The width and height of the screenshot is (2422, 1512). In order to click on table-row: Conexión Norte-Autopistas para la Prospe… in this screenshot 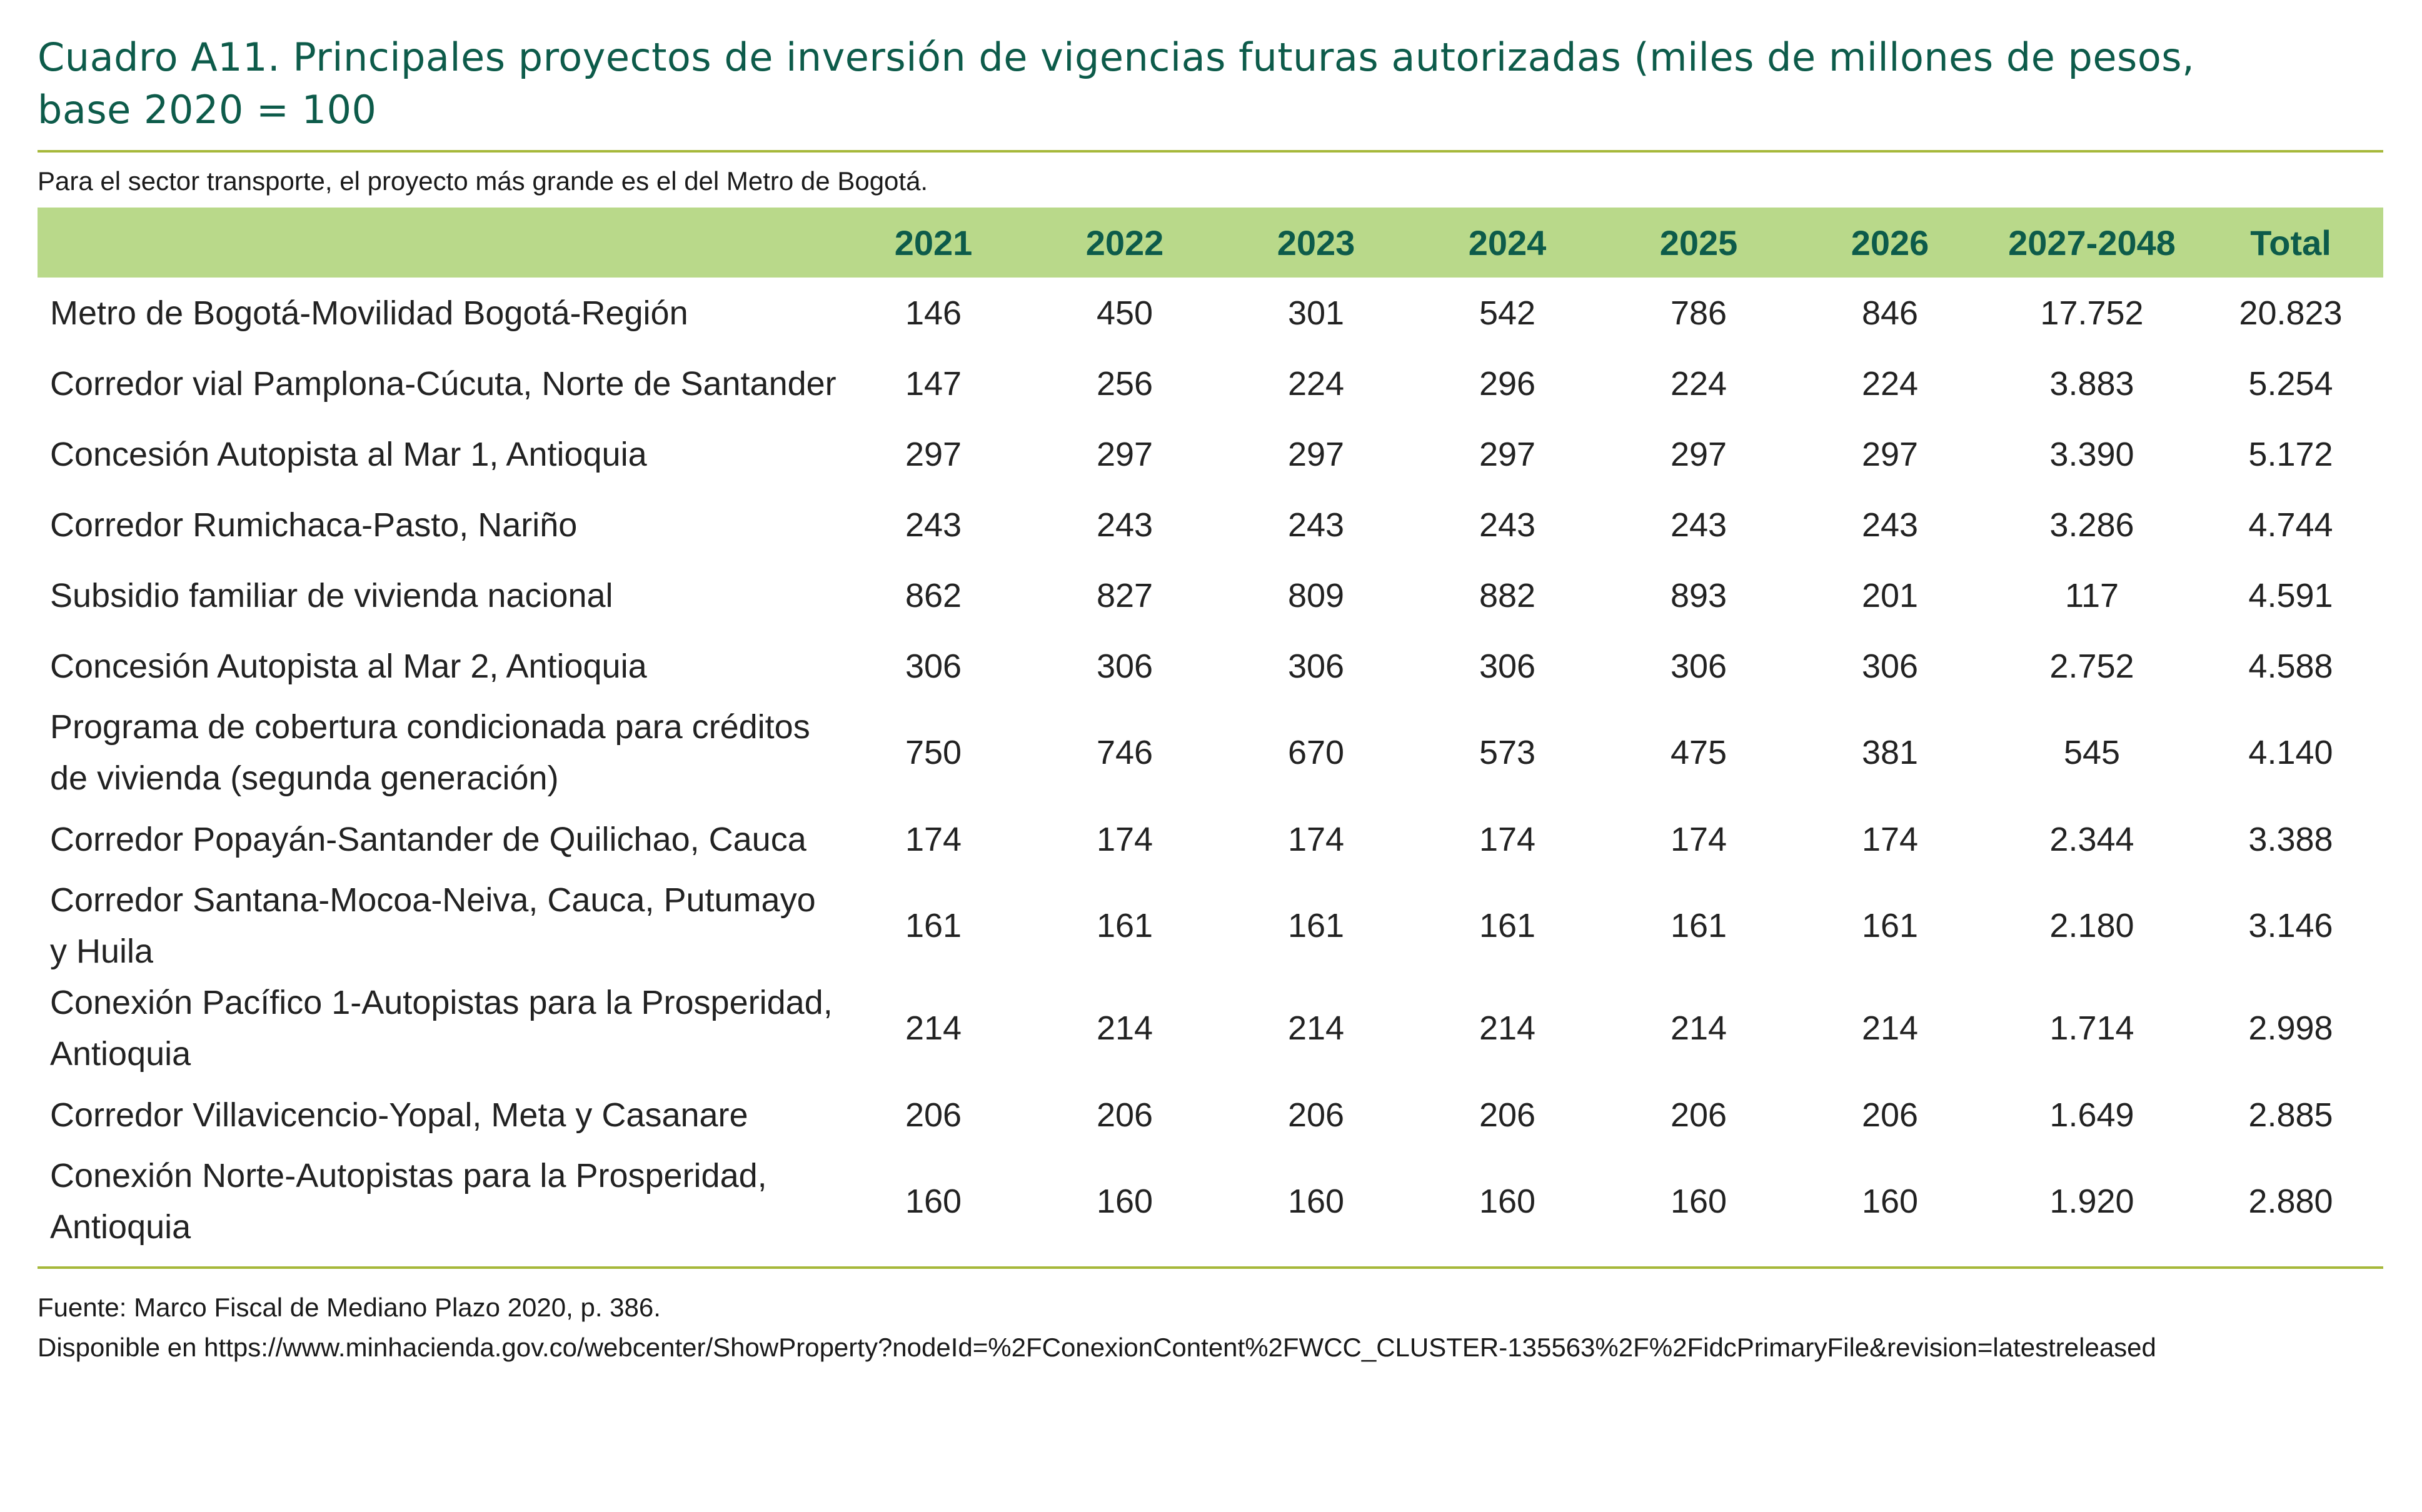, I will do `click(1210, 1201)`.